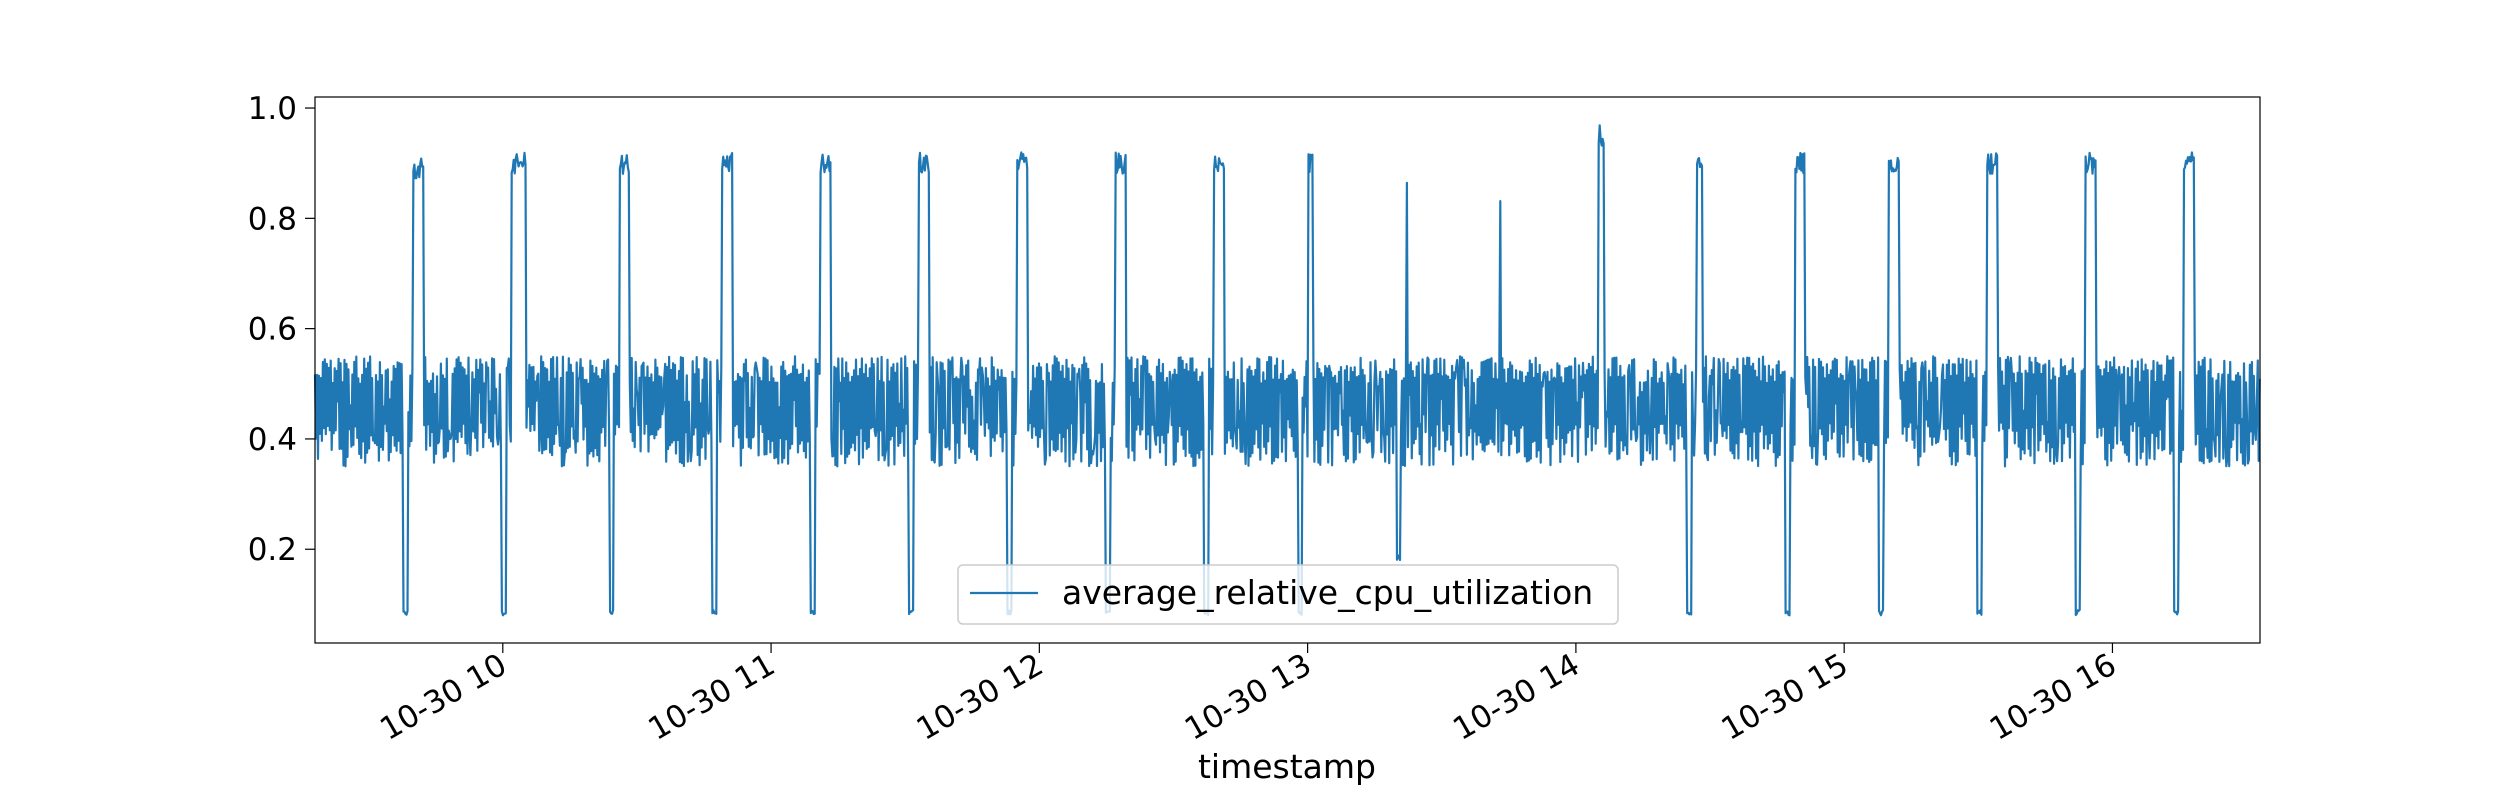  What do you see at coordinates (272, 440) in the screenshot?
I see `y-tick-label: 0.4` at bounding box center [272, 440].